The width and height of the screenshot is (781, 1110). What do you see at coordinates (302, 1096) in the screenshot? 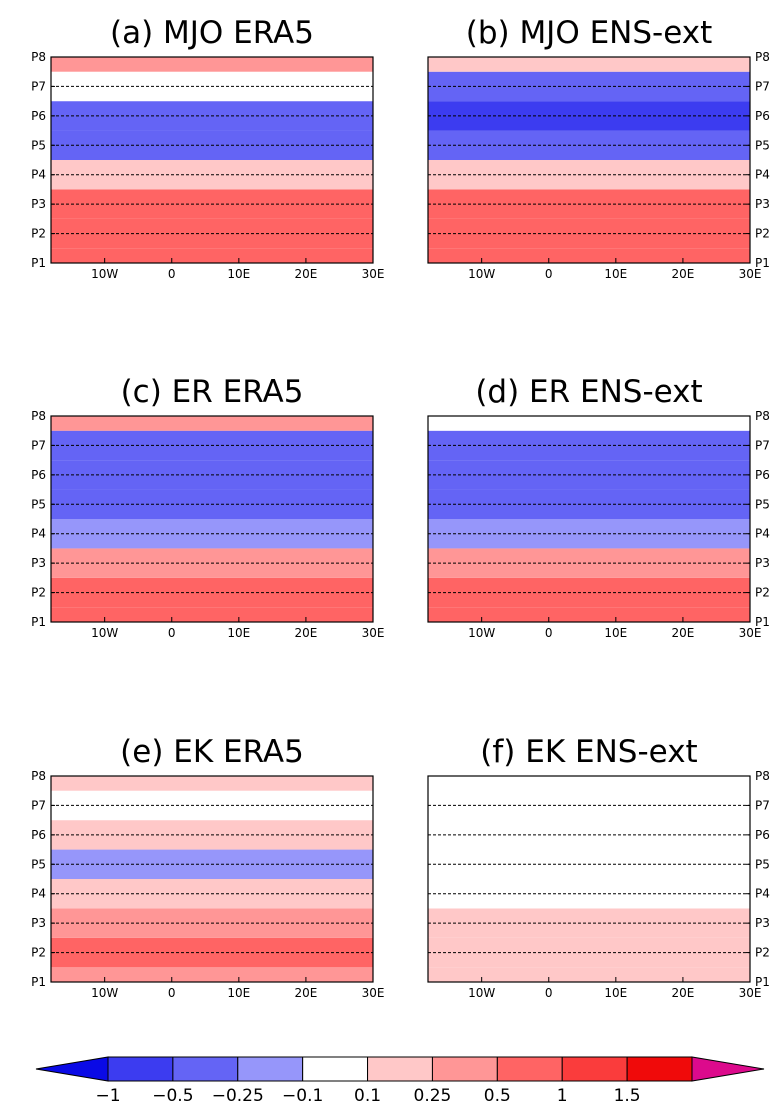
I see `colorbar-label: −0.1` at bounding box center [302, 1096].